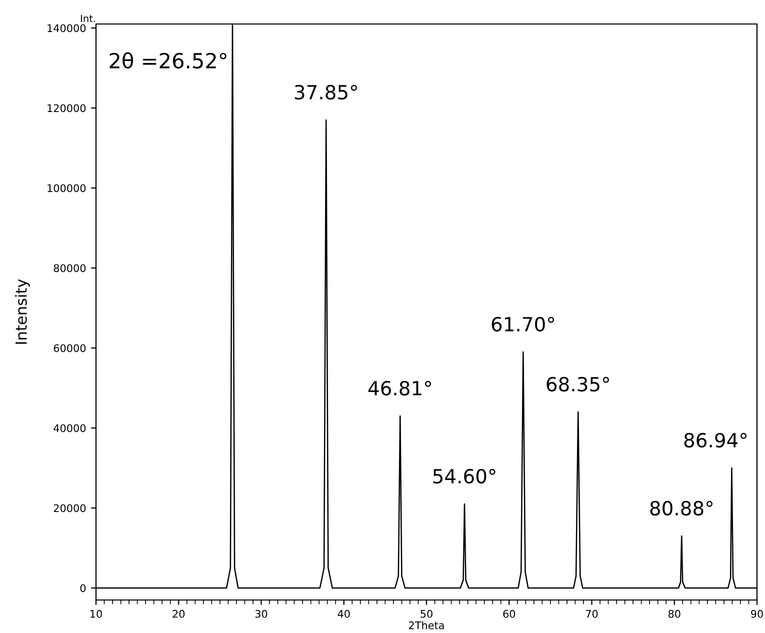 Image resolution: width=765 pixels, height=633 pixels. I want to click on annotation: 68.35°, so click(577, 384).